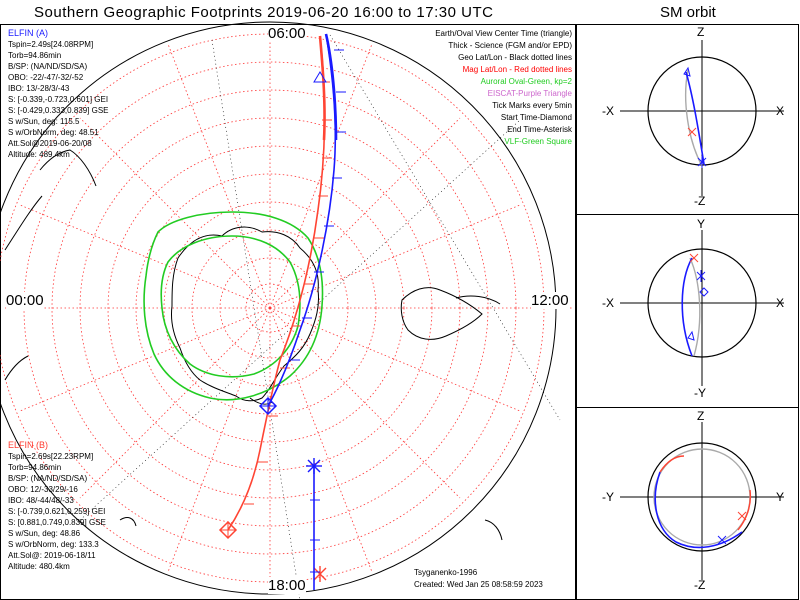 This screenshot has width=800, height=600. I want to click on elfin-a-start-diamond, so click(268, 406).